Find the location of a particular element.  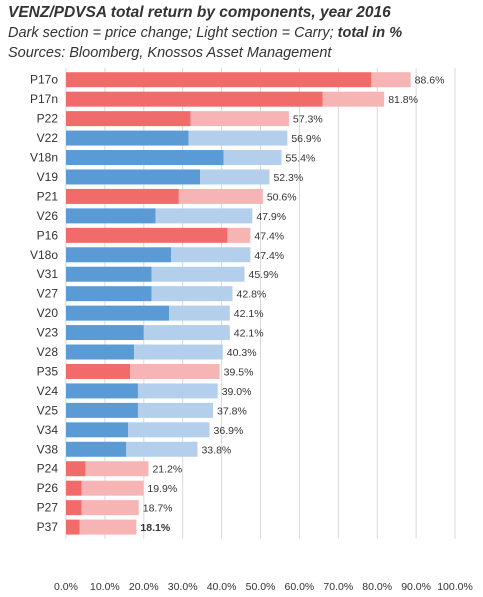

total-value-label: 19.9% is located at coordinates (162, 489).